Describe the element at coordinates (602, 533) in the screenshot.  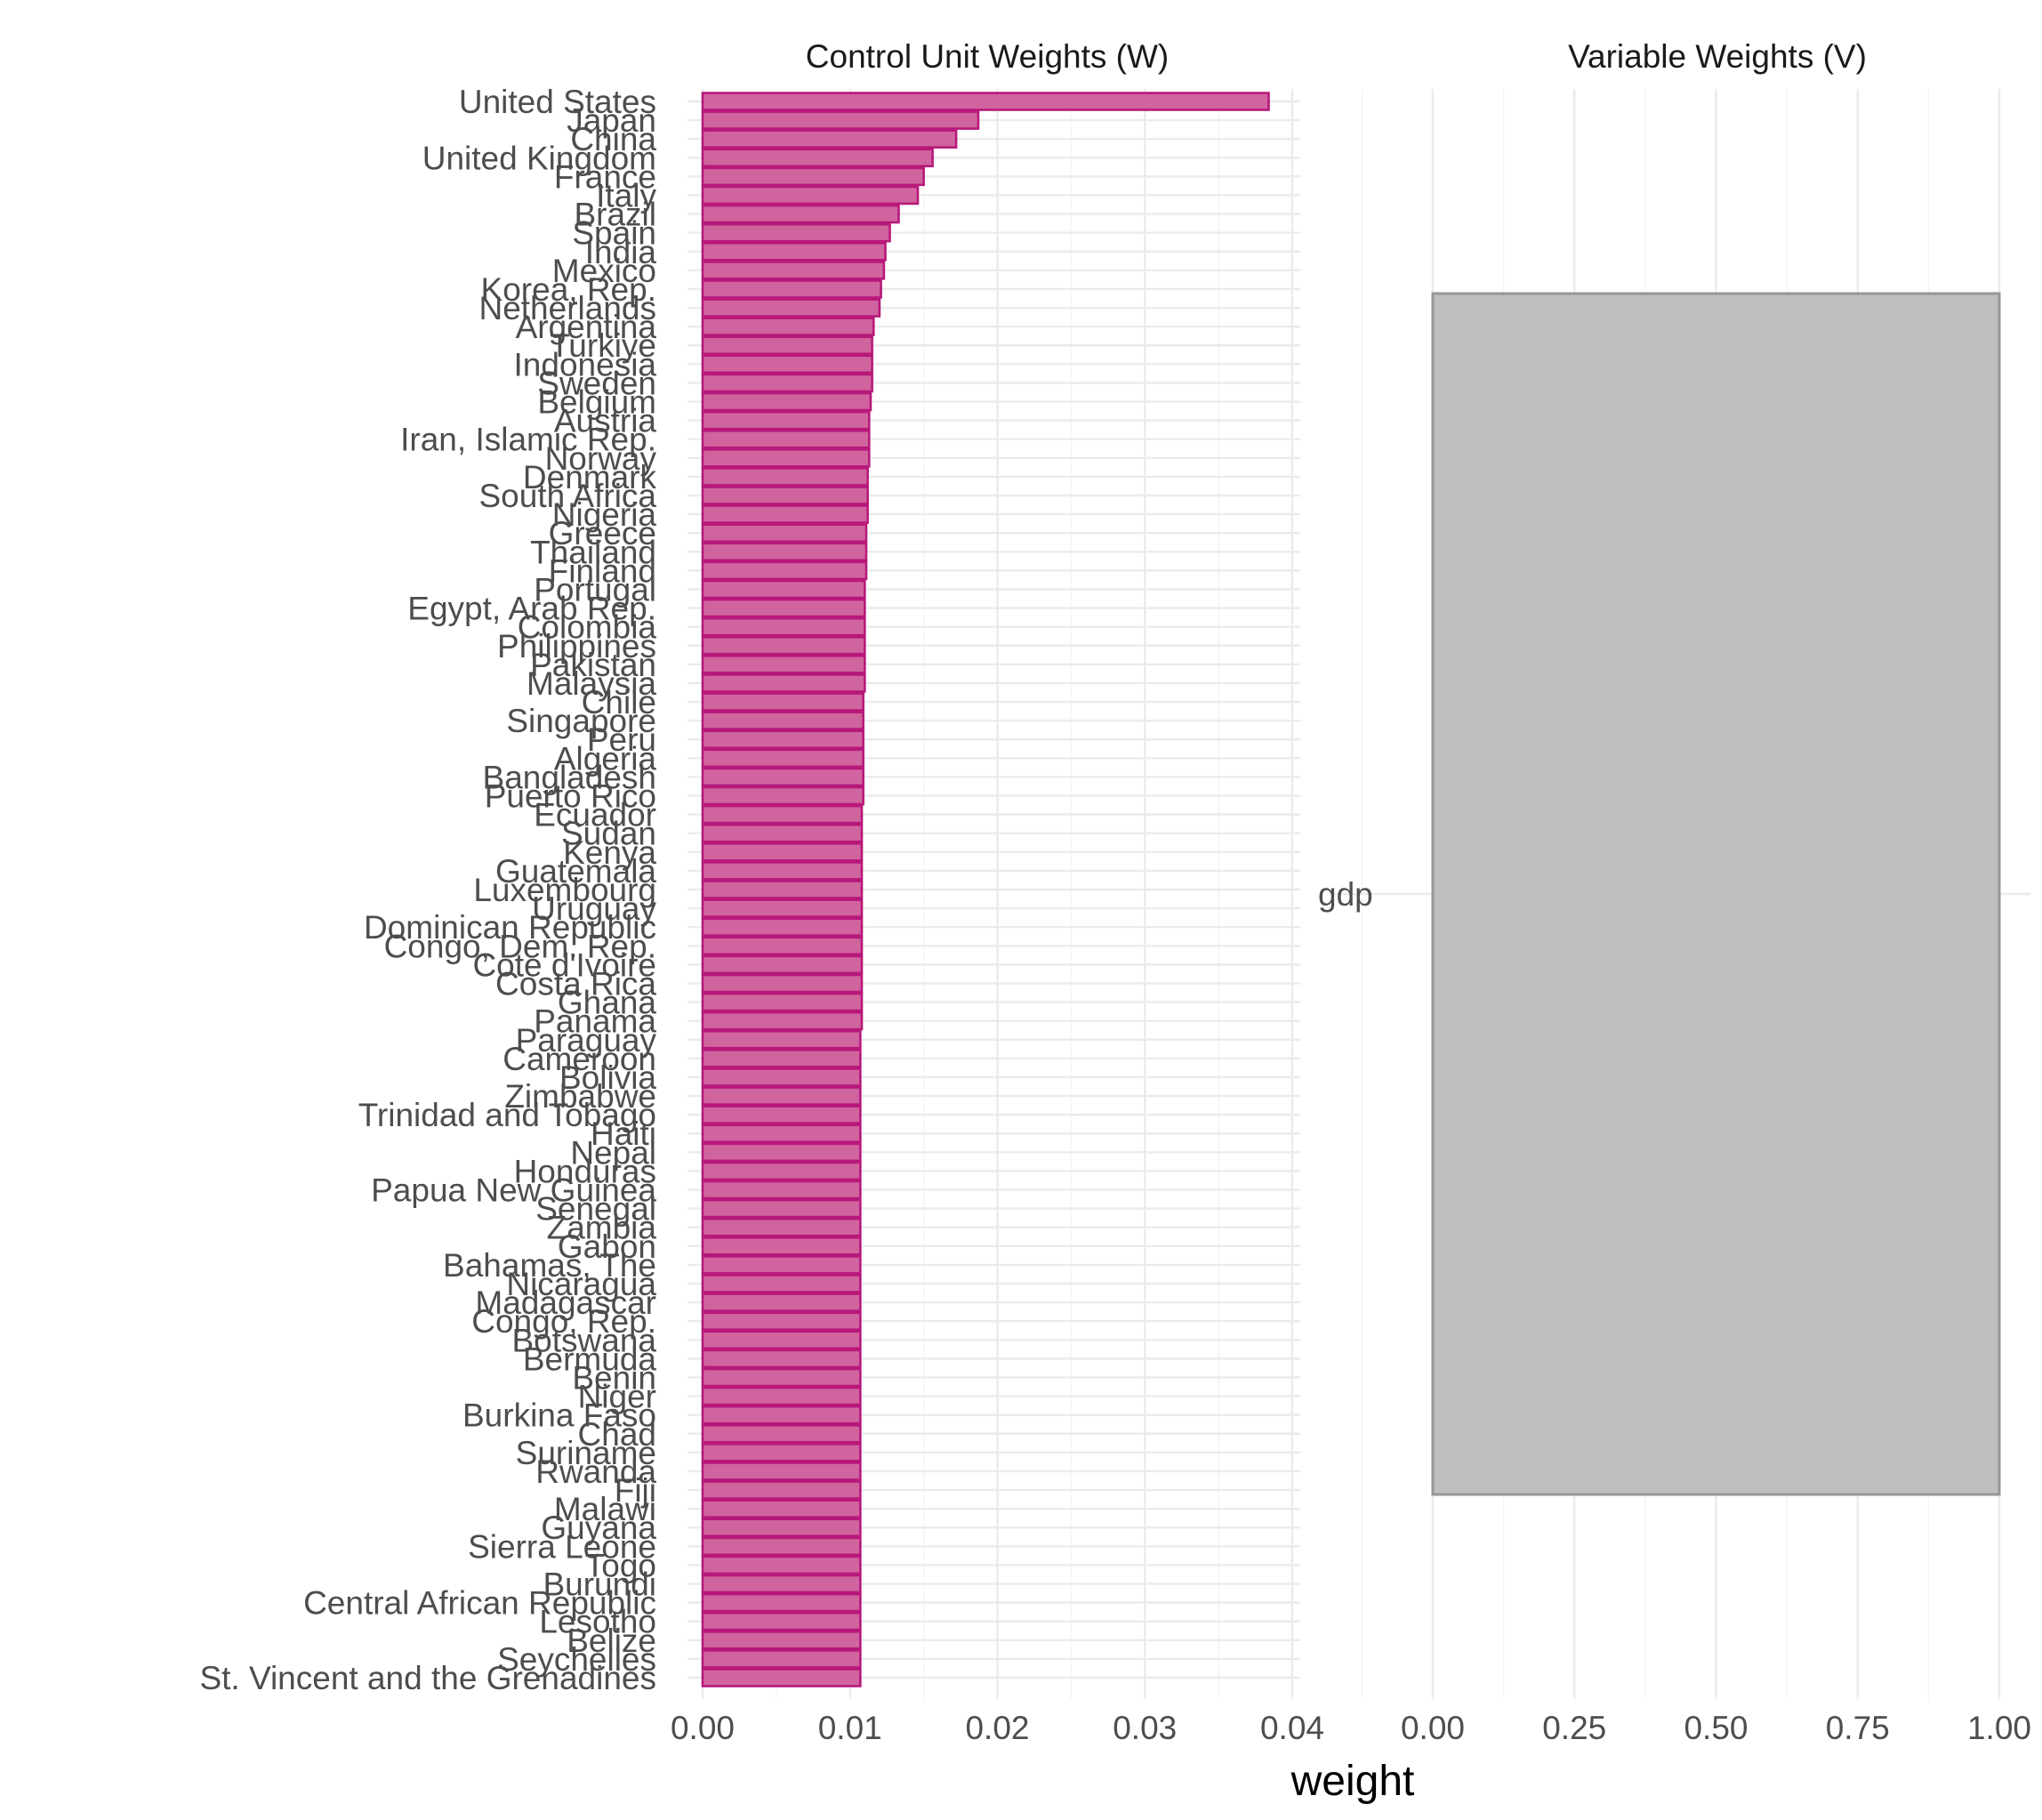
I see `category-label-greece: Greece` at that location.